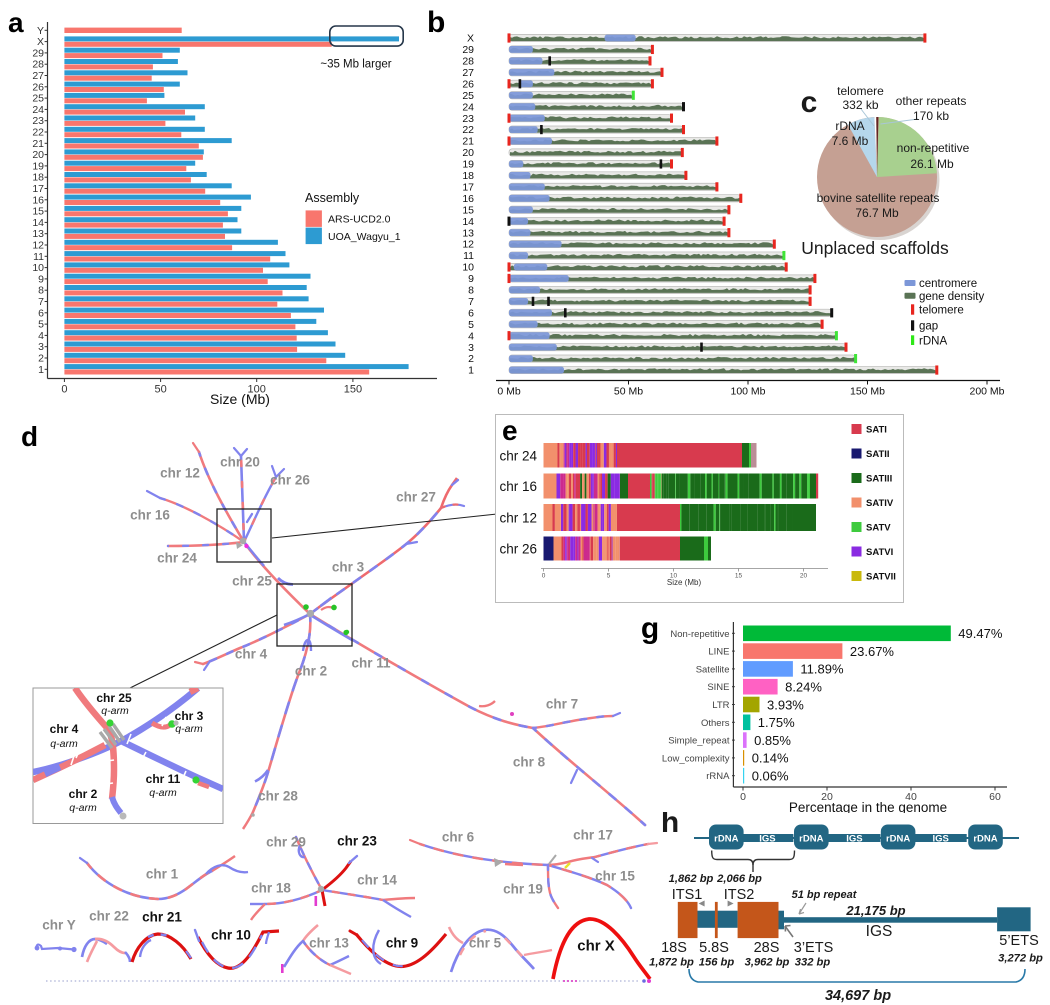 This screenshot has width=1050, height=1005. Describe the element at coordinates (877, 213) in the screenshot. I see `svg-text: 76.7 Mb` at that location.